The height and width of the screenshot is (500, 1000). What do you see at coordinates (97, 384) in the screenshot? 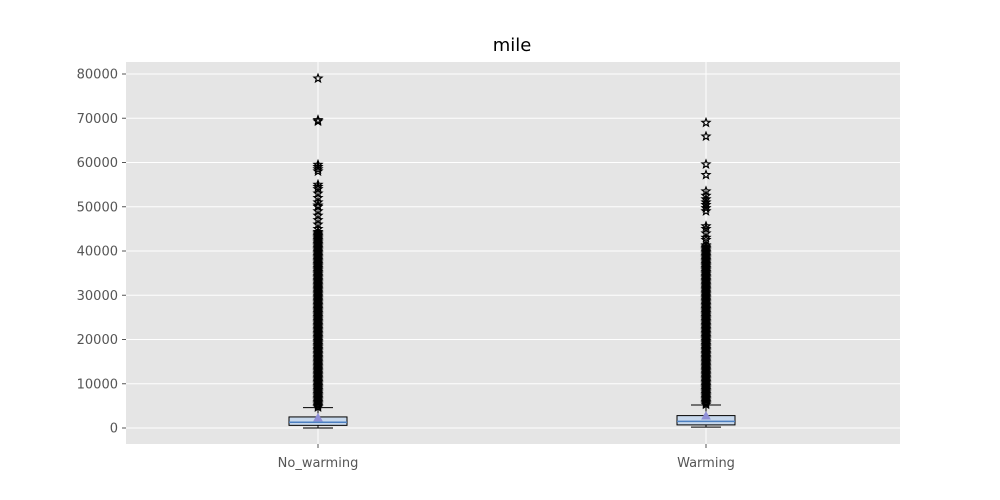
I see `y-tick-label: 10000` at bounding box center [97, 384].